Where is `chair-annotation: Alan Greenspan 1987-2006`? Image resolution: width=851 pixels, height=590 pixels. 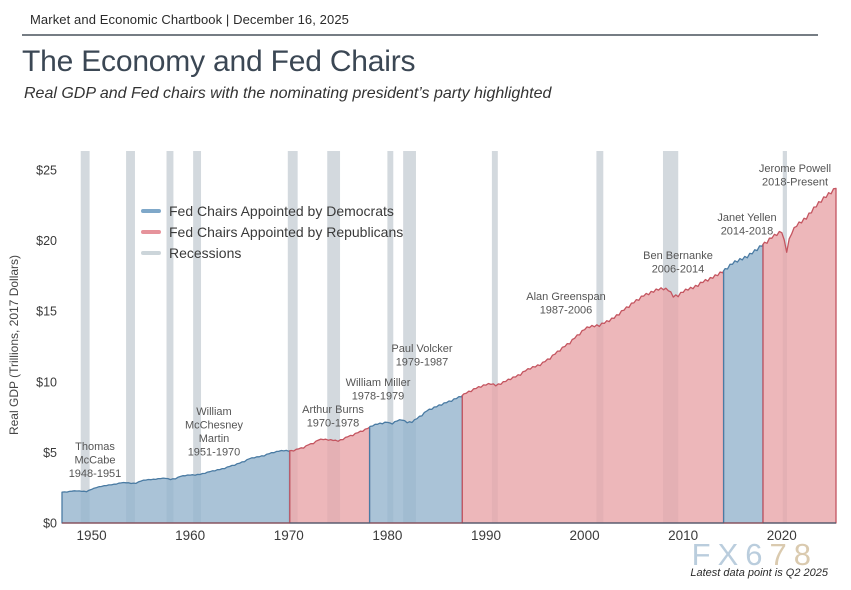 chair-annotation: Alan Greenspan 1987-2006 is located at coordinates (566, 304).